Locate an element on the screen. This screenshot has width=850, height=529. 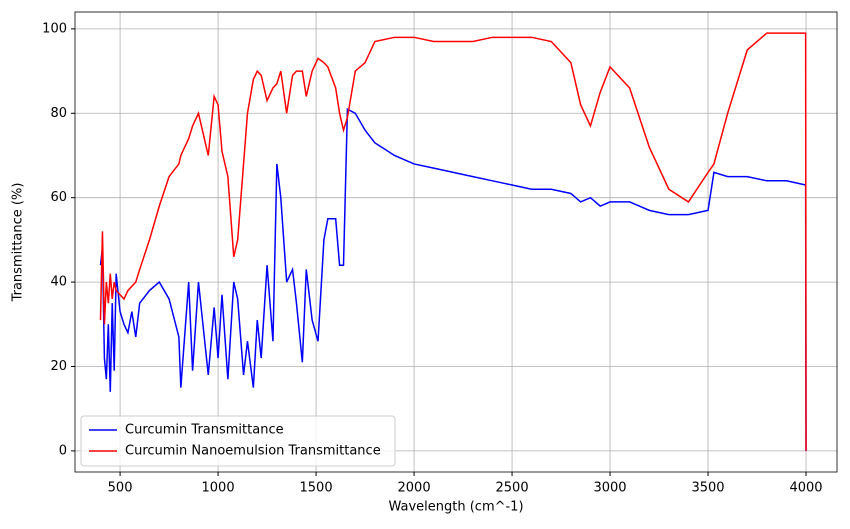
legend-label: Curcumin Nanoemulsion Transmittance is located at coordinates (253, 451).